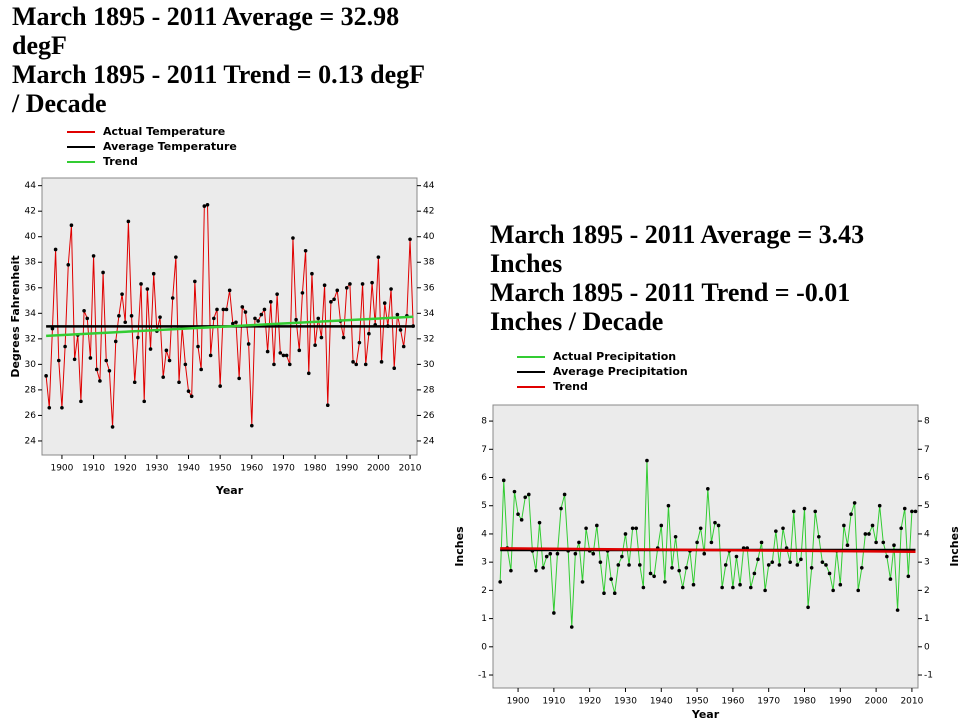  Describe the element at coordinates (429, 365) in the screenshot. I see `y2-tick-label: 30` at that location.